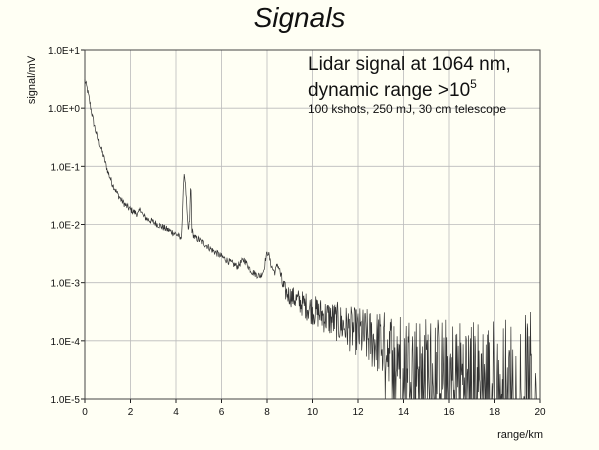 The image size is (599, 450). Describe the element at coordinates (32, 79) in the screenshot. I see `y-axis-label: signal/mV` at that location.